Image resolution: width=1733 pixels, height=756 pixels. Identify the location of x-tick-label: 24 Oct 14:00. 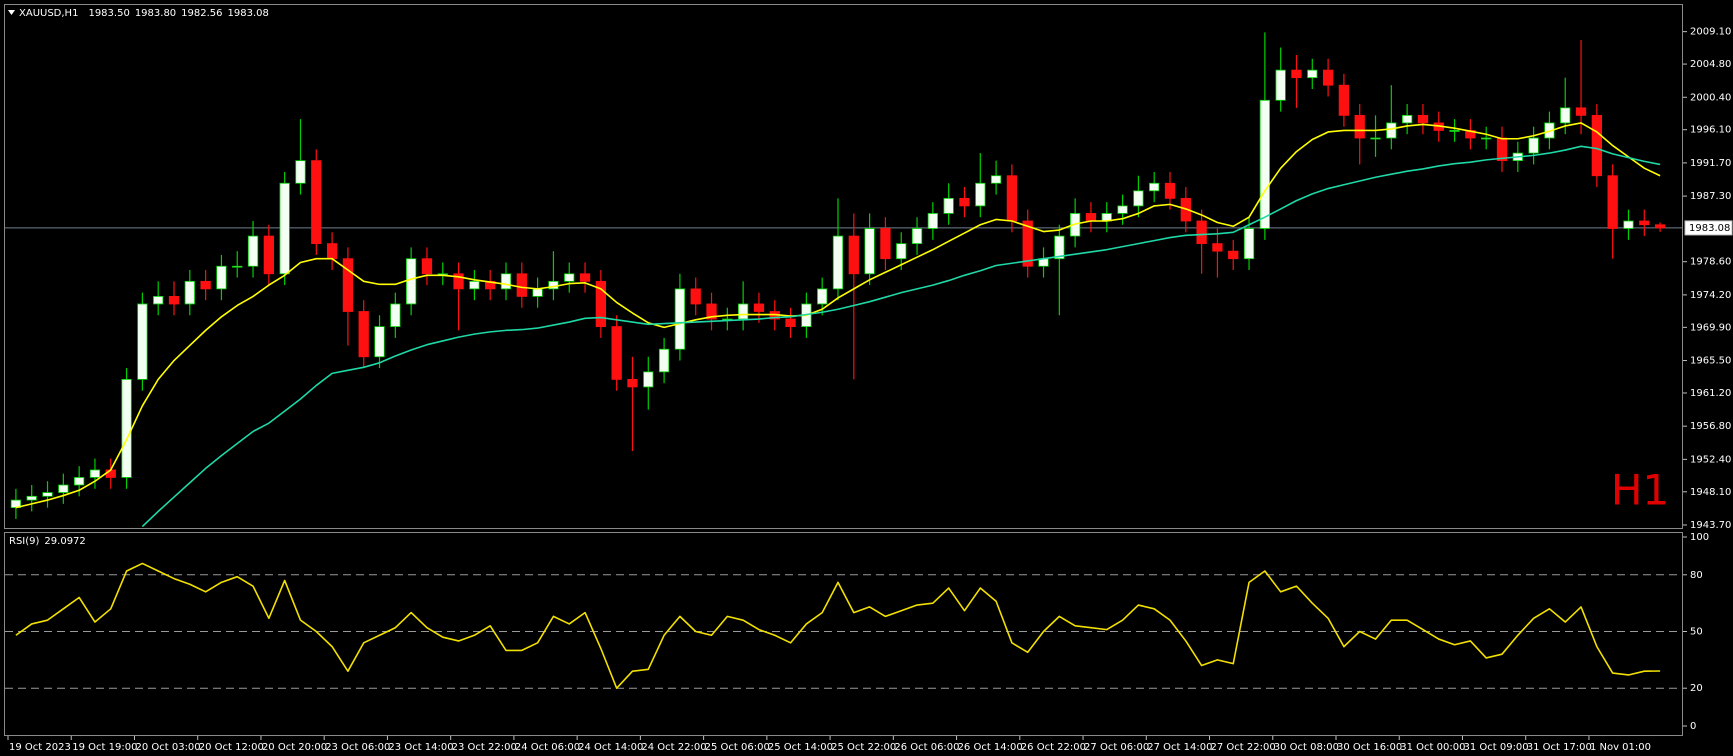
(610, 747).